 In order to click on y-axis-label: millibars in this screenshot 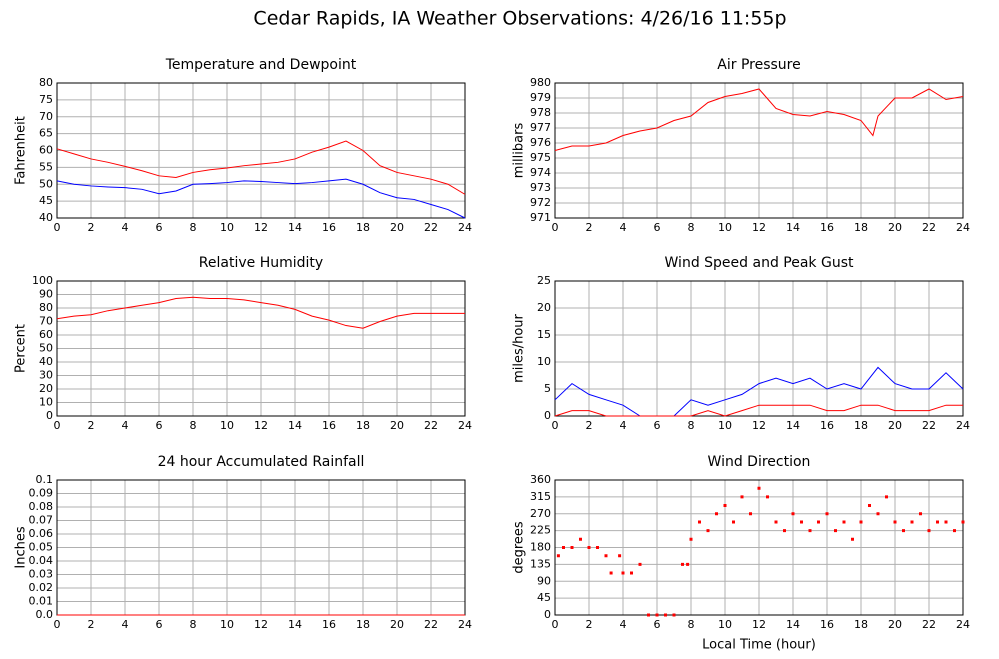, I will do `click(519, 151)`.